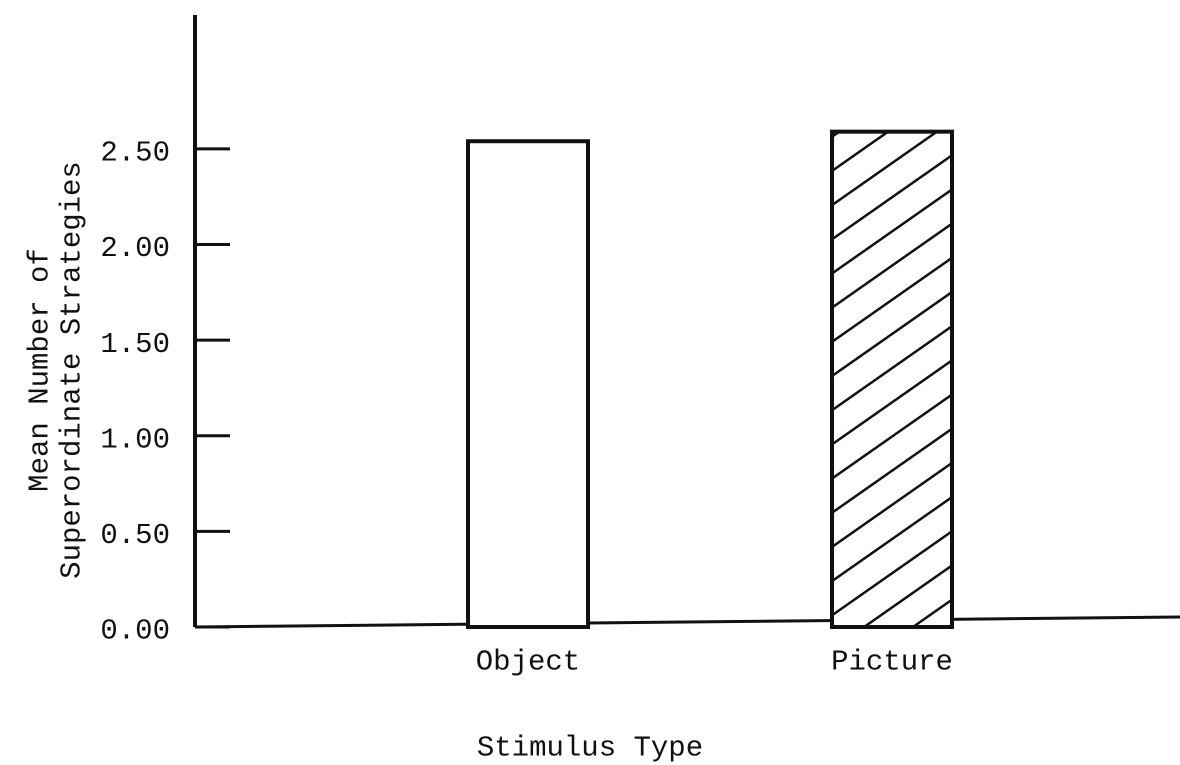 This screenshot has width=1180, height=765. Describe the element at coordinates (135, 248) in the screenshot. I see `y-tick-label: 2.00` at that location.